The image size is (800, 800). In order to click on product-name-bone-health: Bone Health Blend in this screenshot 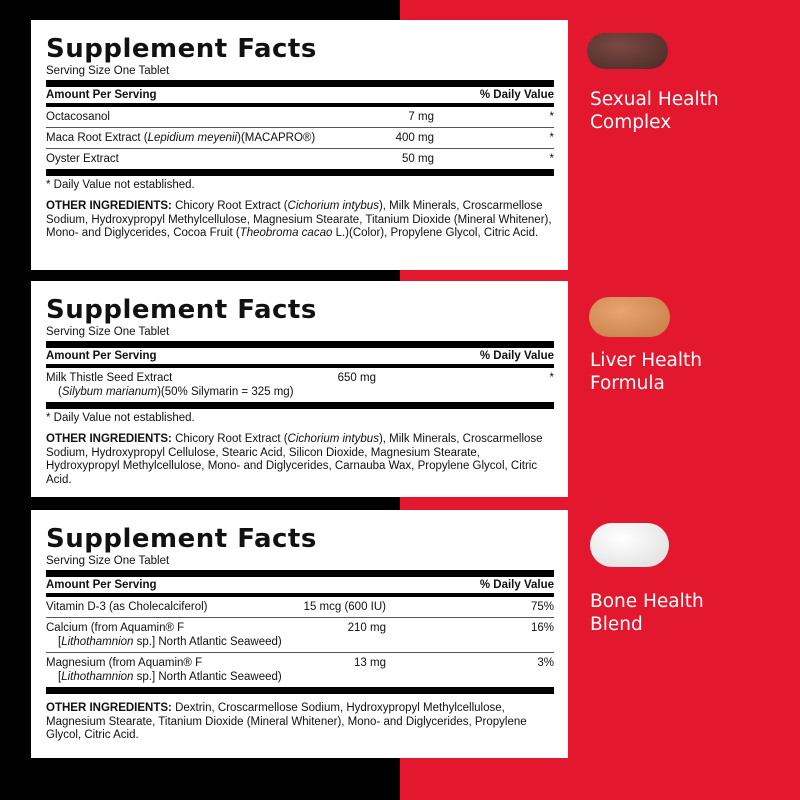, I will do `click(647, 613)`.